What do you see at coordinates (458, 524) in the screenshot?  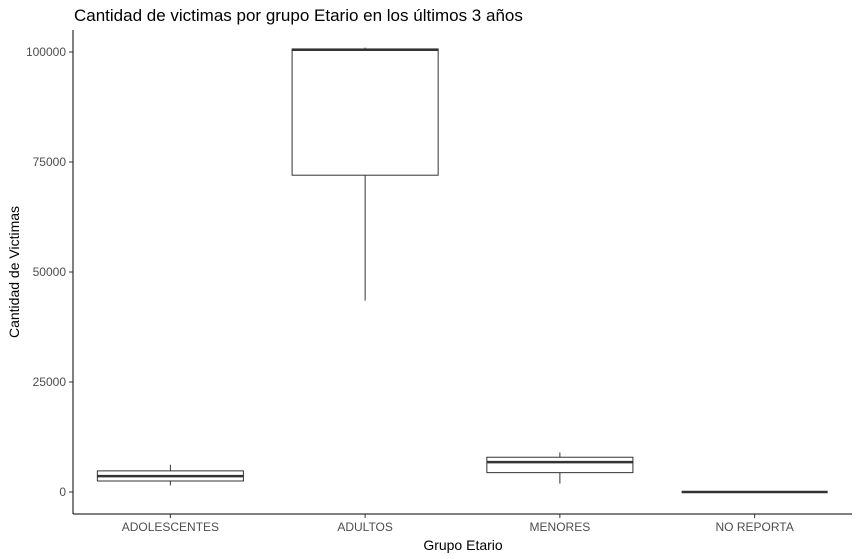 I see `x-axis-ticks: ADOLESCENTES ADULTOS MENORES NO REPORTA` at bounding box center [458, 524].